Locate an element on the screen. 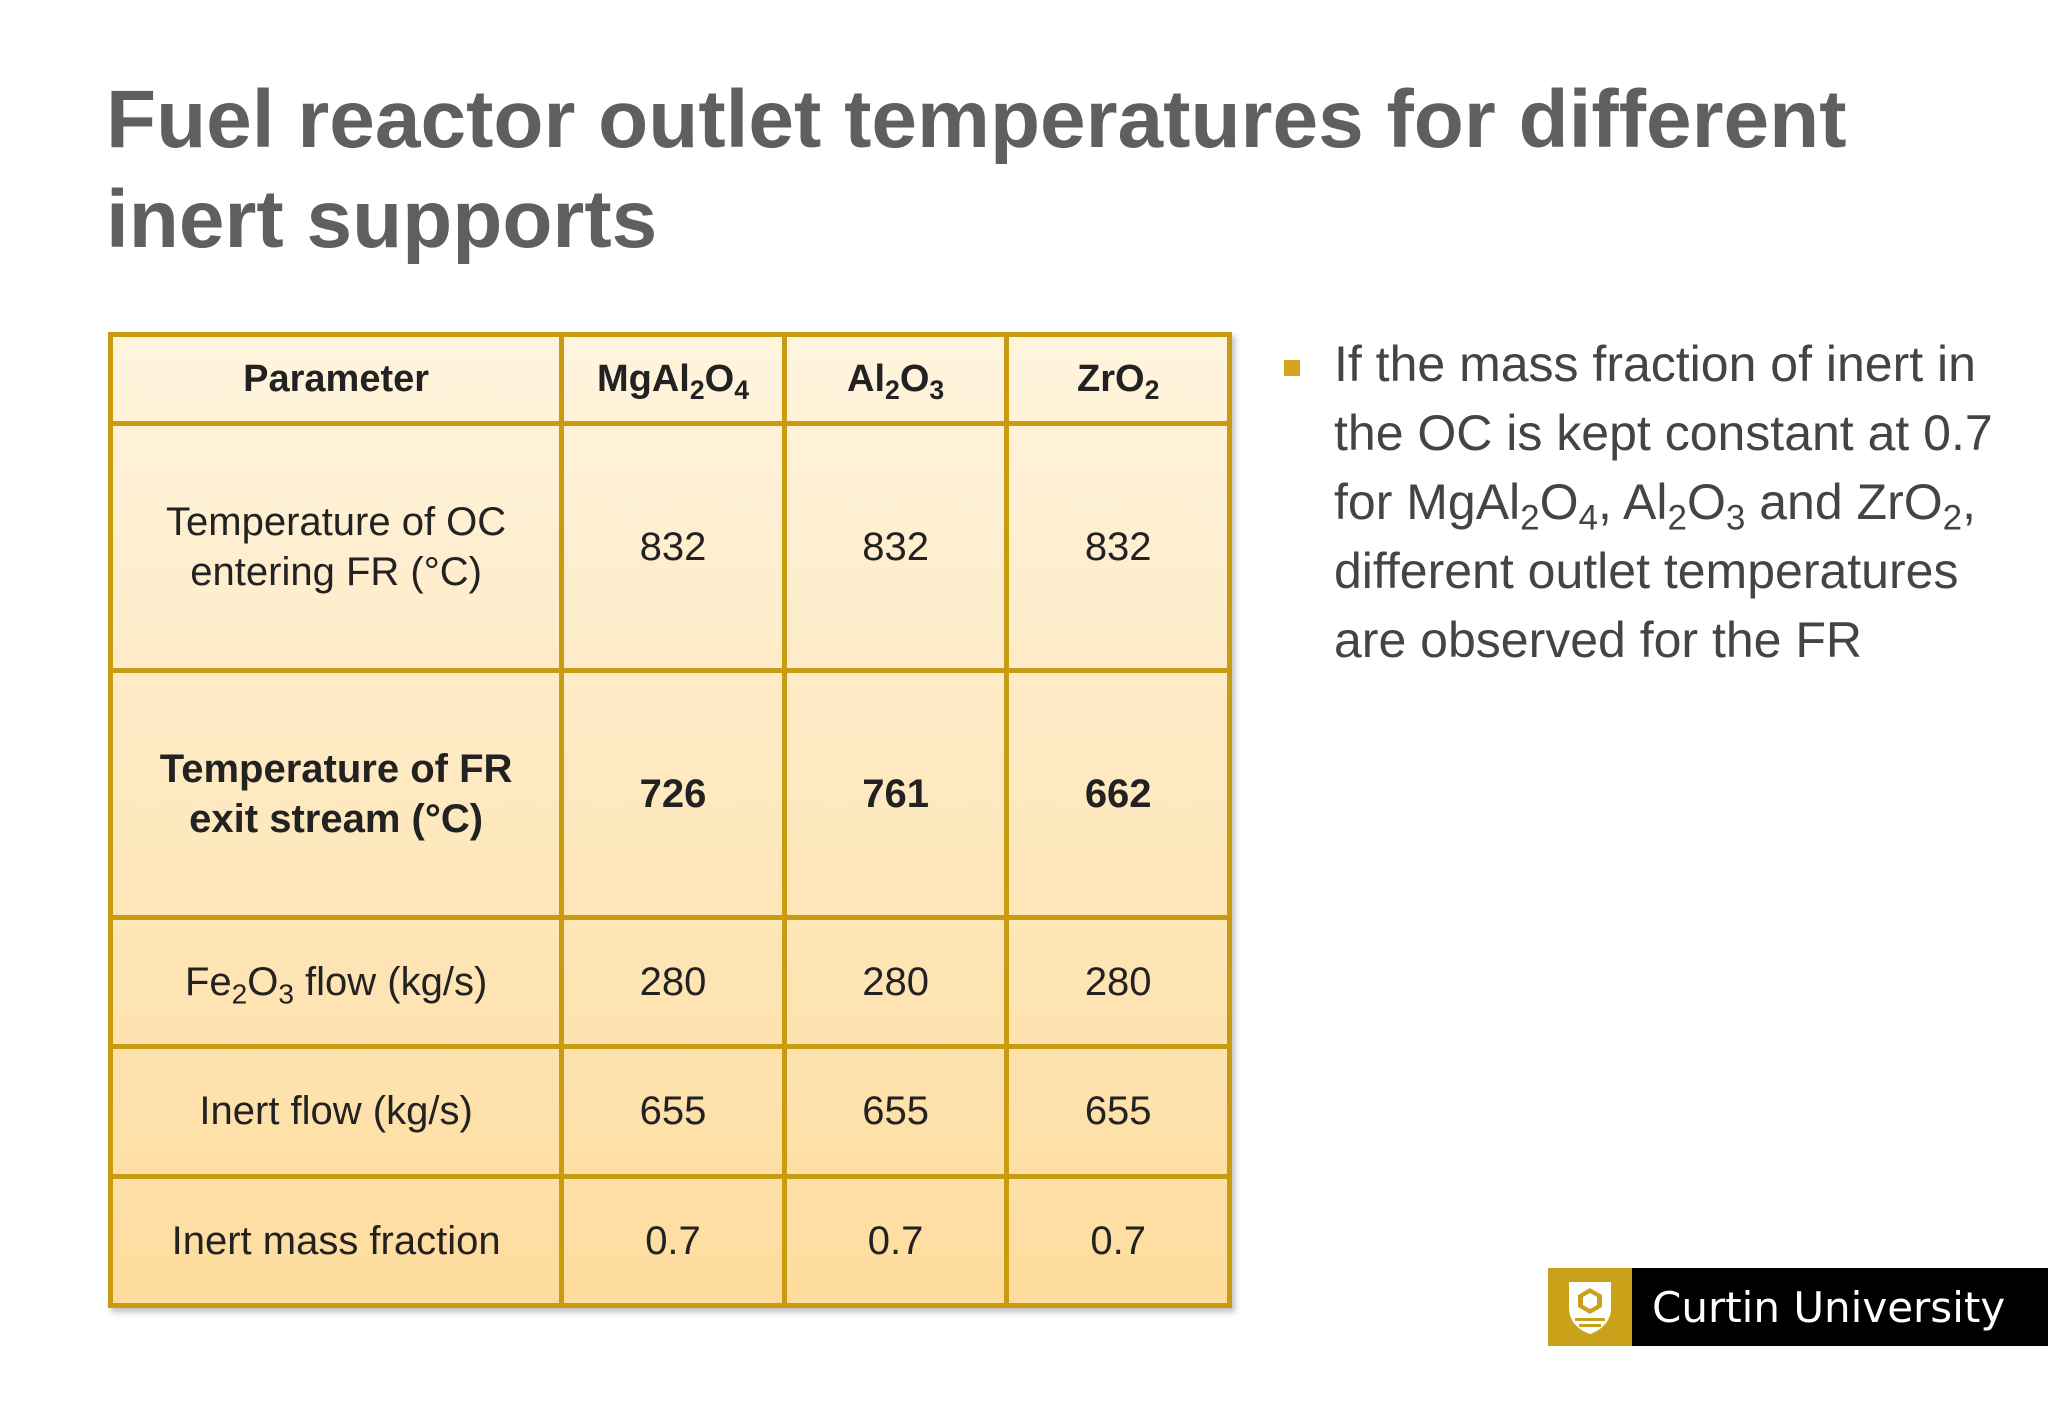  row-value-zro2: 280 is located at coordinates (1118, 982).